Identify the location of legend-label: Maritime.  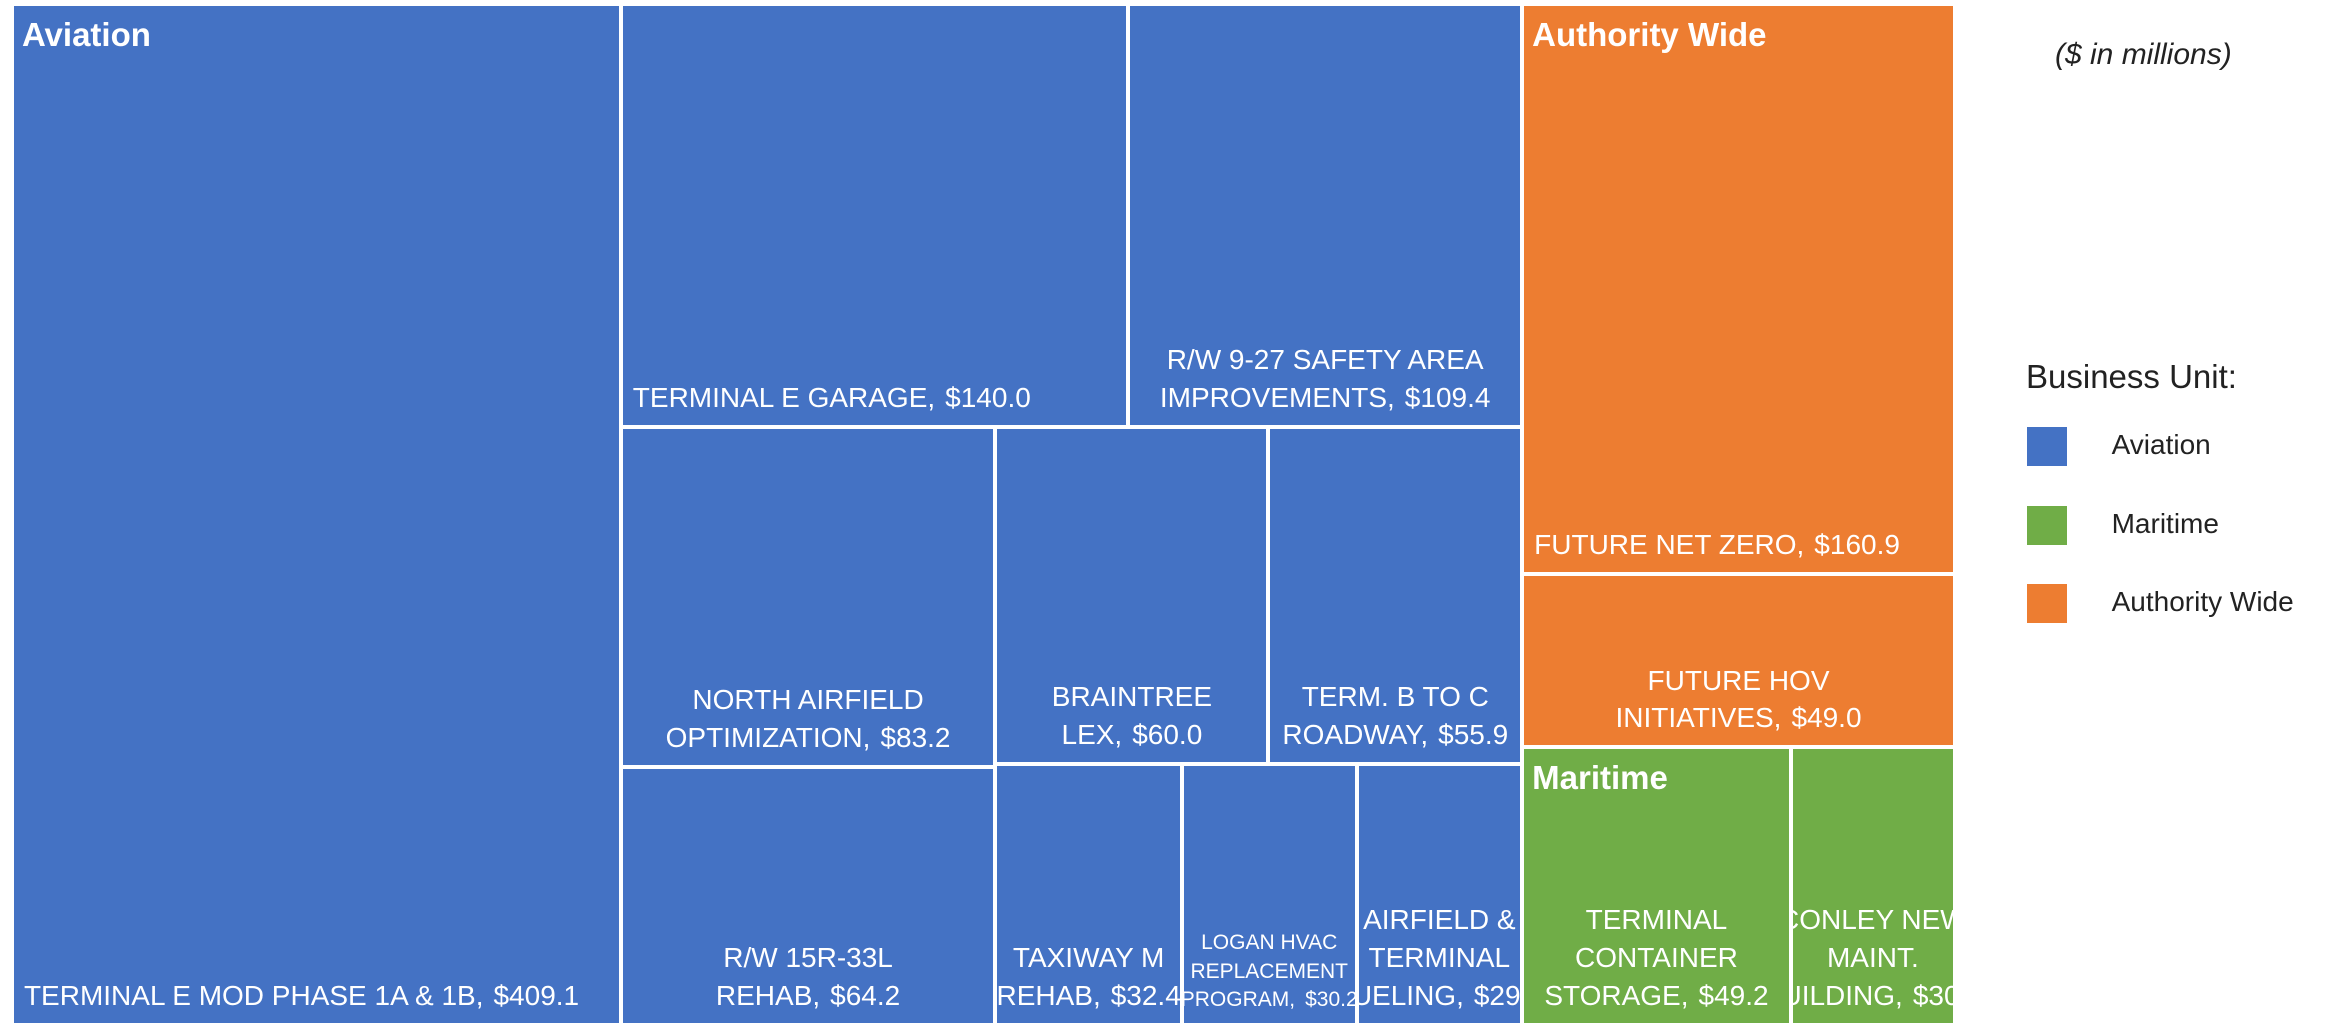
(2165, 523).